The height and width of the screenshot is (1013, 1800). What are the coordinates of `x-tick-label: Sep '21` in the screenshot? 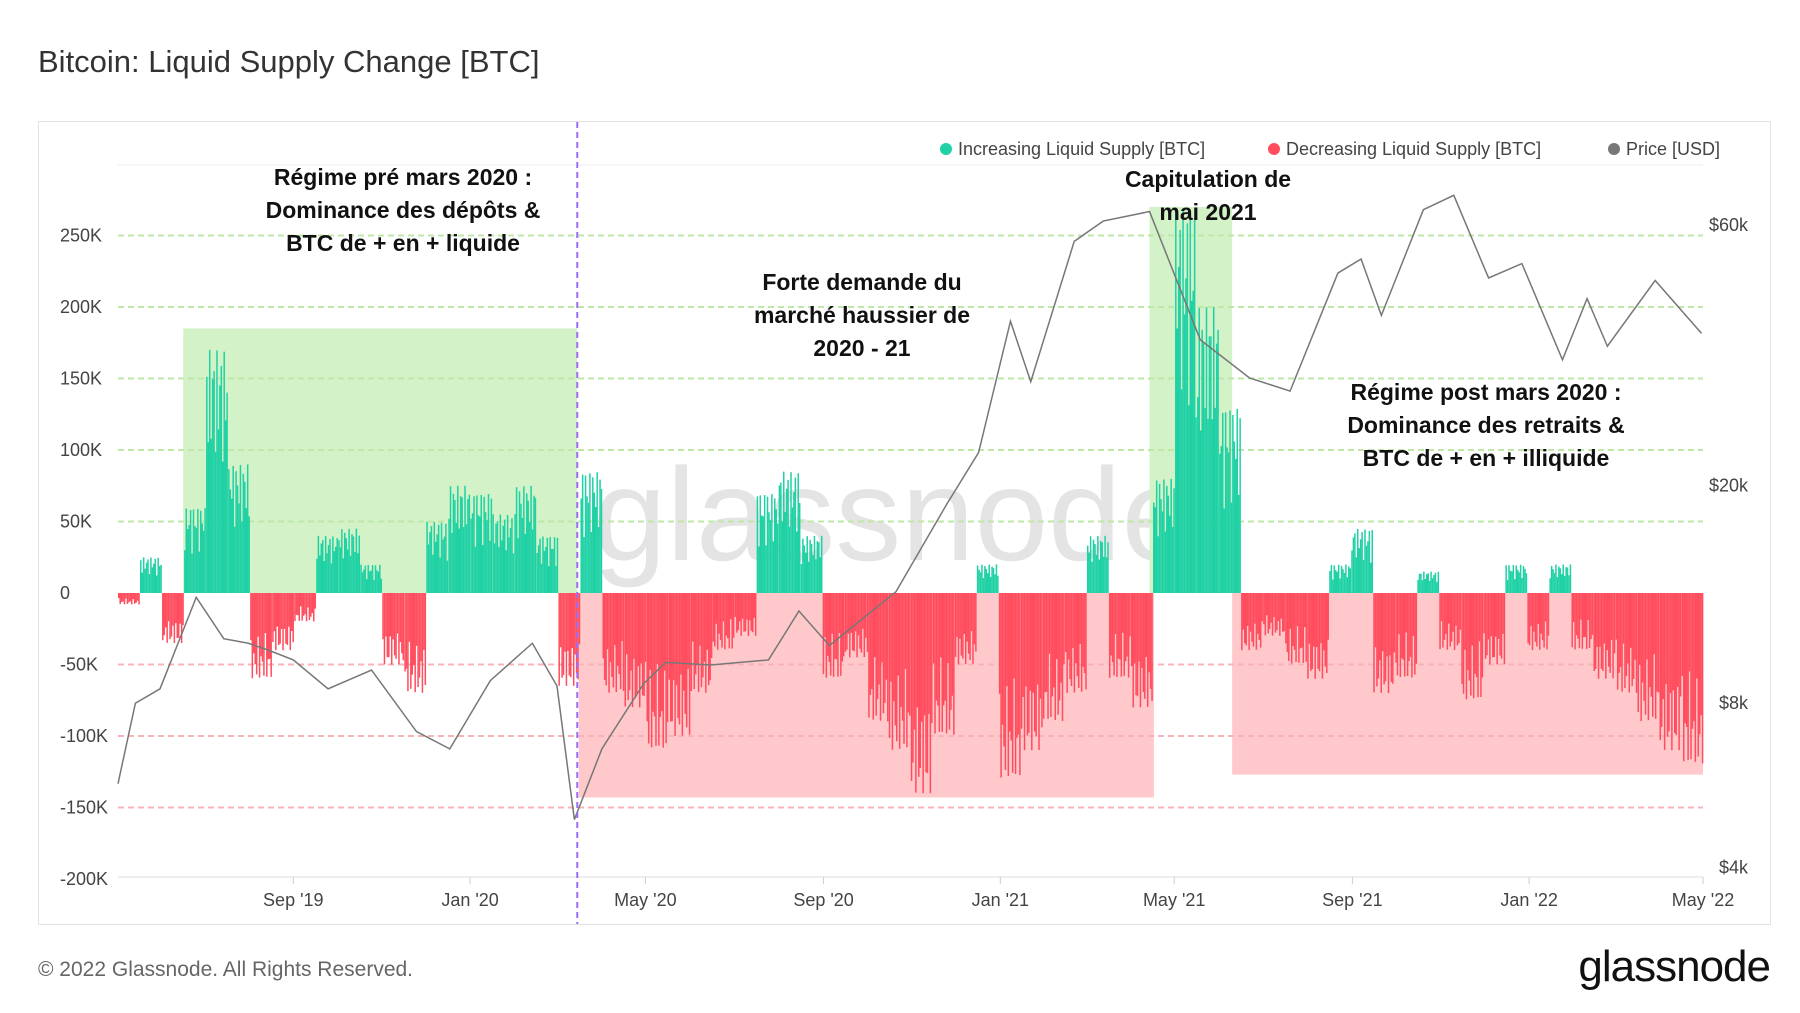 It's located at (1352, 900).